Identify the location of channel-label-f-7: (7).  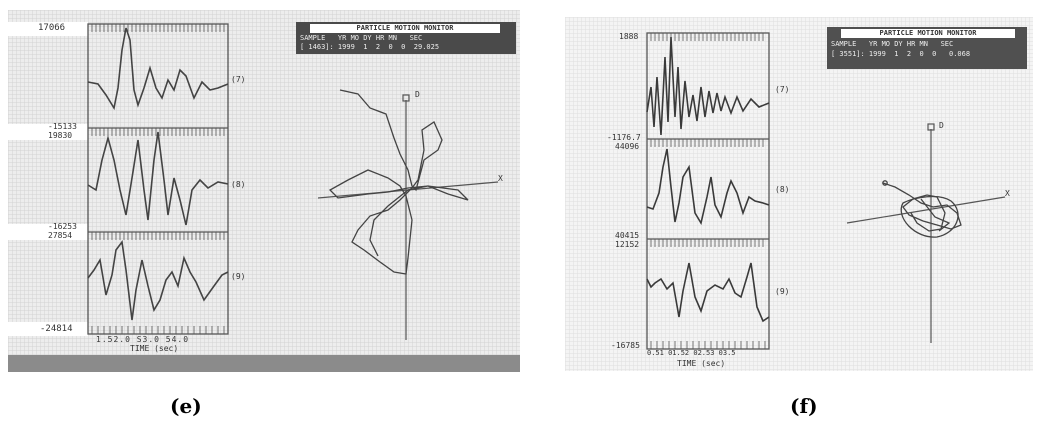
(782, 89).